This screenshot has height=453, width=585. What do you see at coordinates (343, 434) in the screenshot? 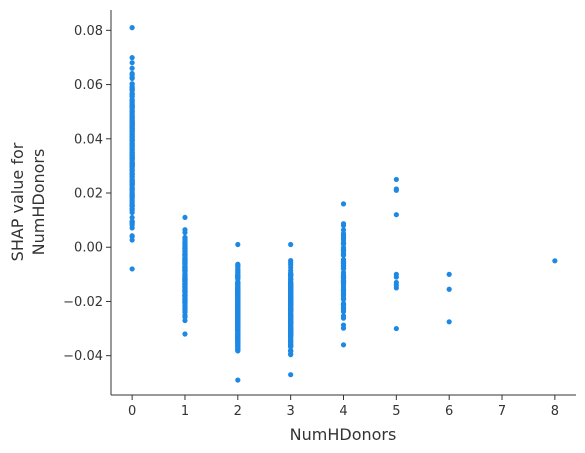
I see `x-axis-title: NumHDonors` at bounding box center [343, 434].